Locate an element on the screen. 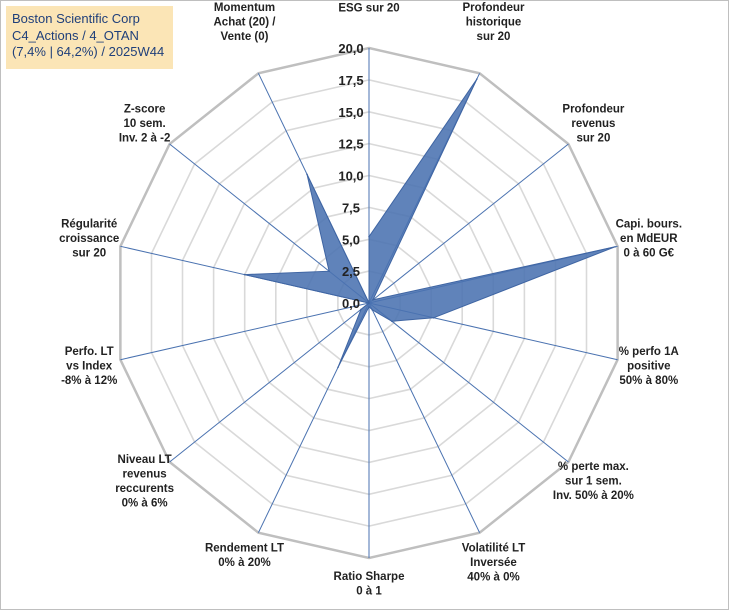  axis-label-line: 40% à 0% is located at coordinates (493, 578).